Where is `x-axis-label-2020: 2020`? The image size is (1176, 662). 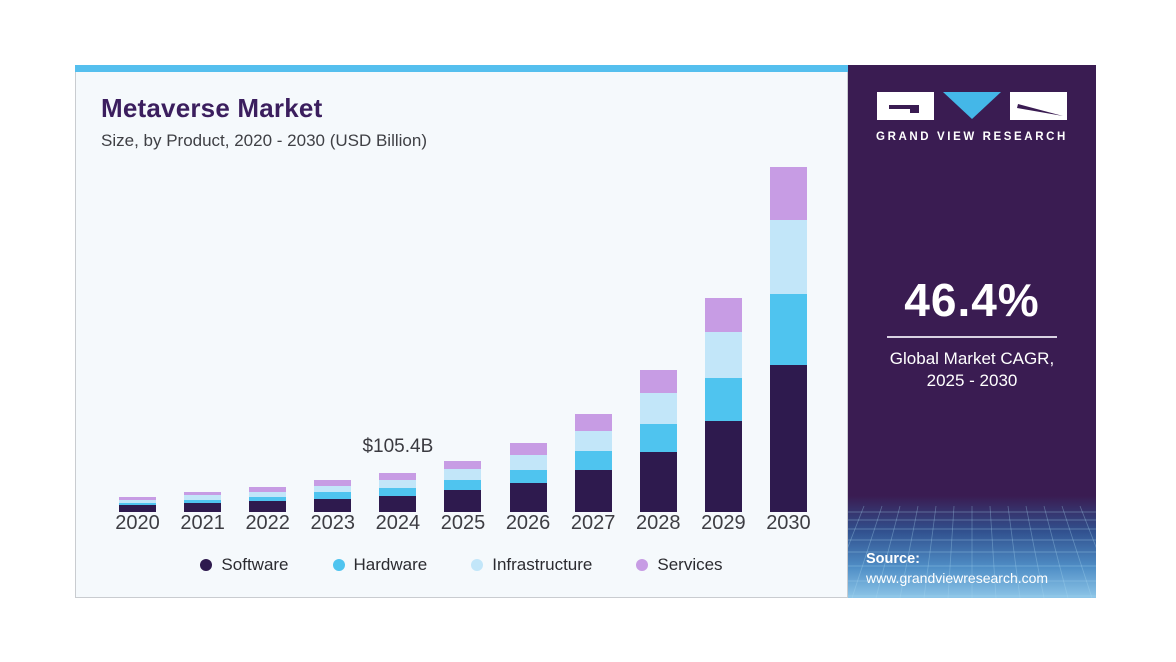 x-axis-label-2020: 2020 is located at coordinates (137, 523).